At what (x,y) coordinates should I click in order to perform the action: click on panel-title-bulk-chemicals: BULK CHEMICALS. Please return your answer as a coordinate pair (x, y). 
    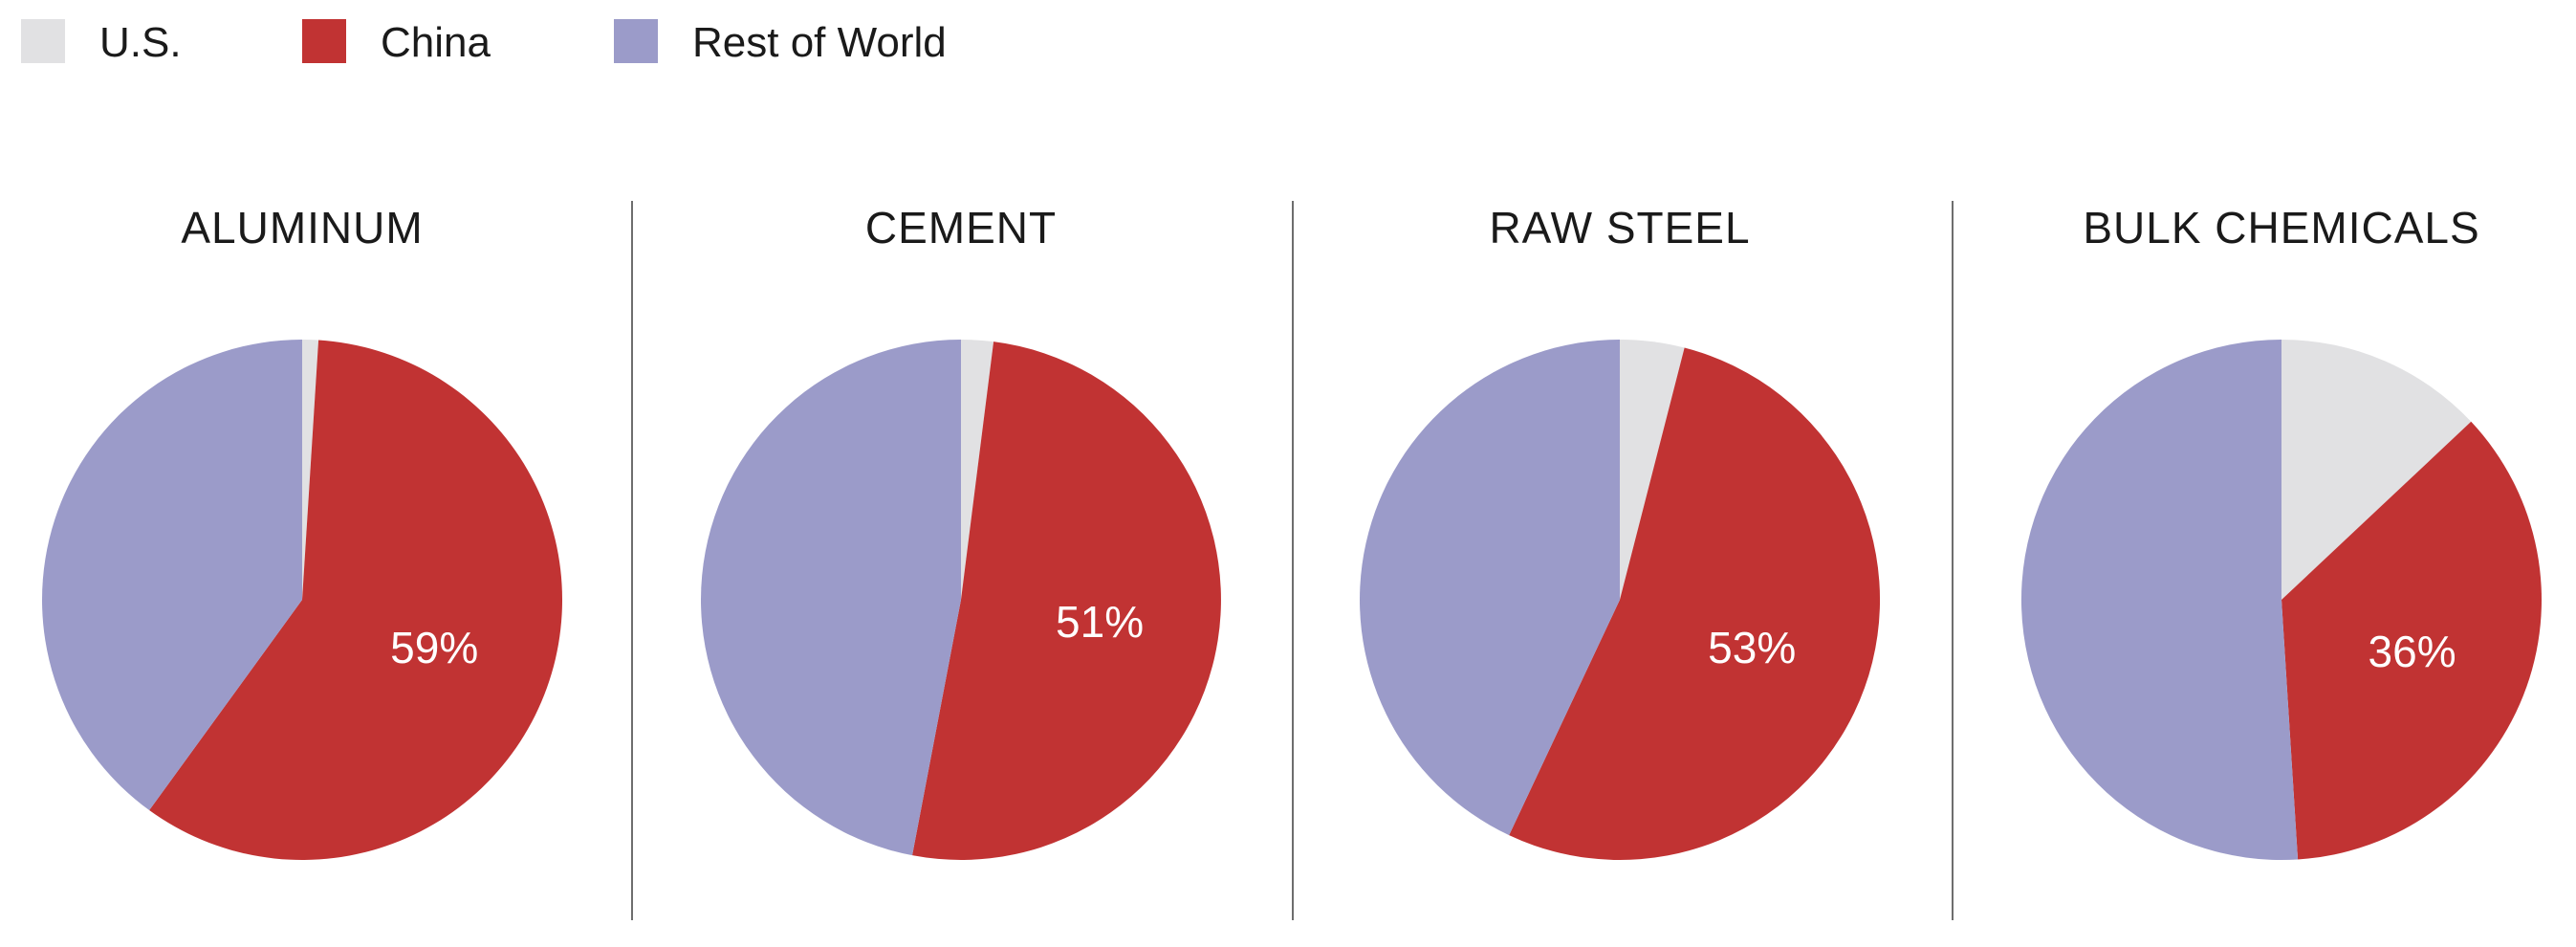
    Looking at the image, I should click on (2281, 228).